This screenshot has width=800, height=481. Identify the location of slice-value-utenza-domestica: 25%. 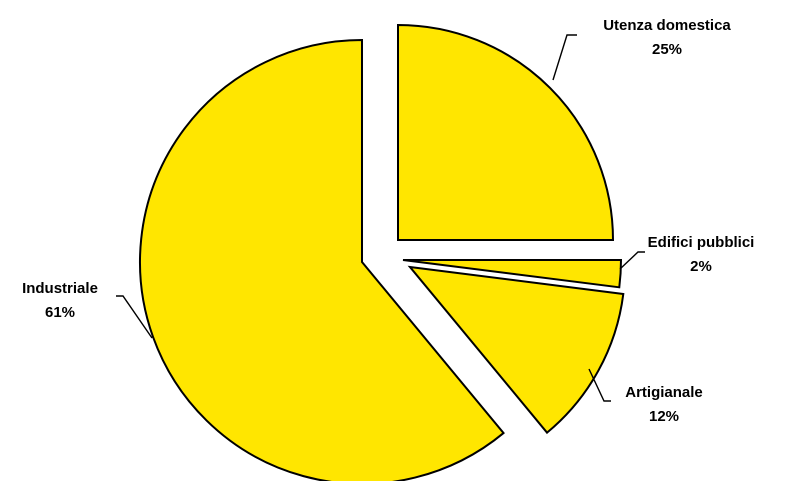
(667, 49).